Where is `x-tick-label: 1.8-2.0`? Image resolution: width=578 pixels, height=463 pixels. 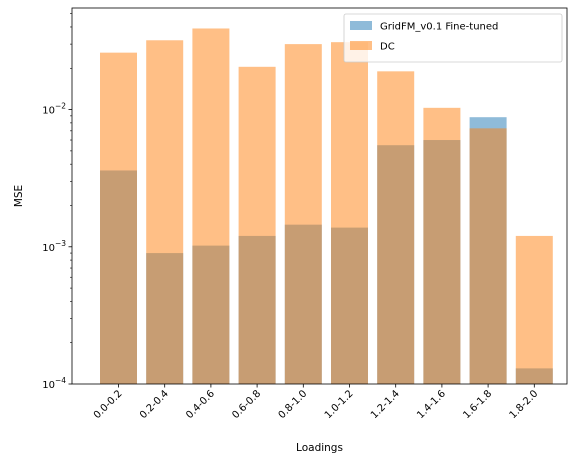 x-tick-label: 1.8-2.0 is located at coordinates (524, 404).